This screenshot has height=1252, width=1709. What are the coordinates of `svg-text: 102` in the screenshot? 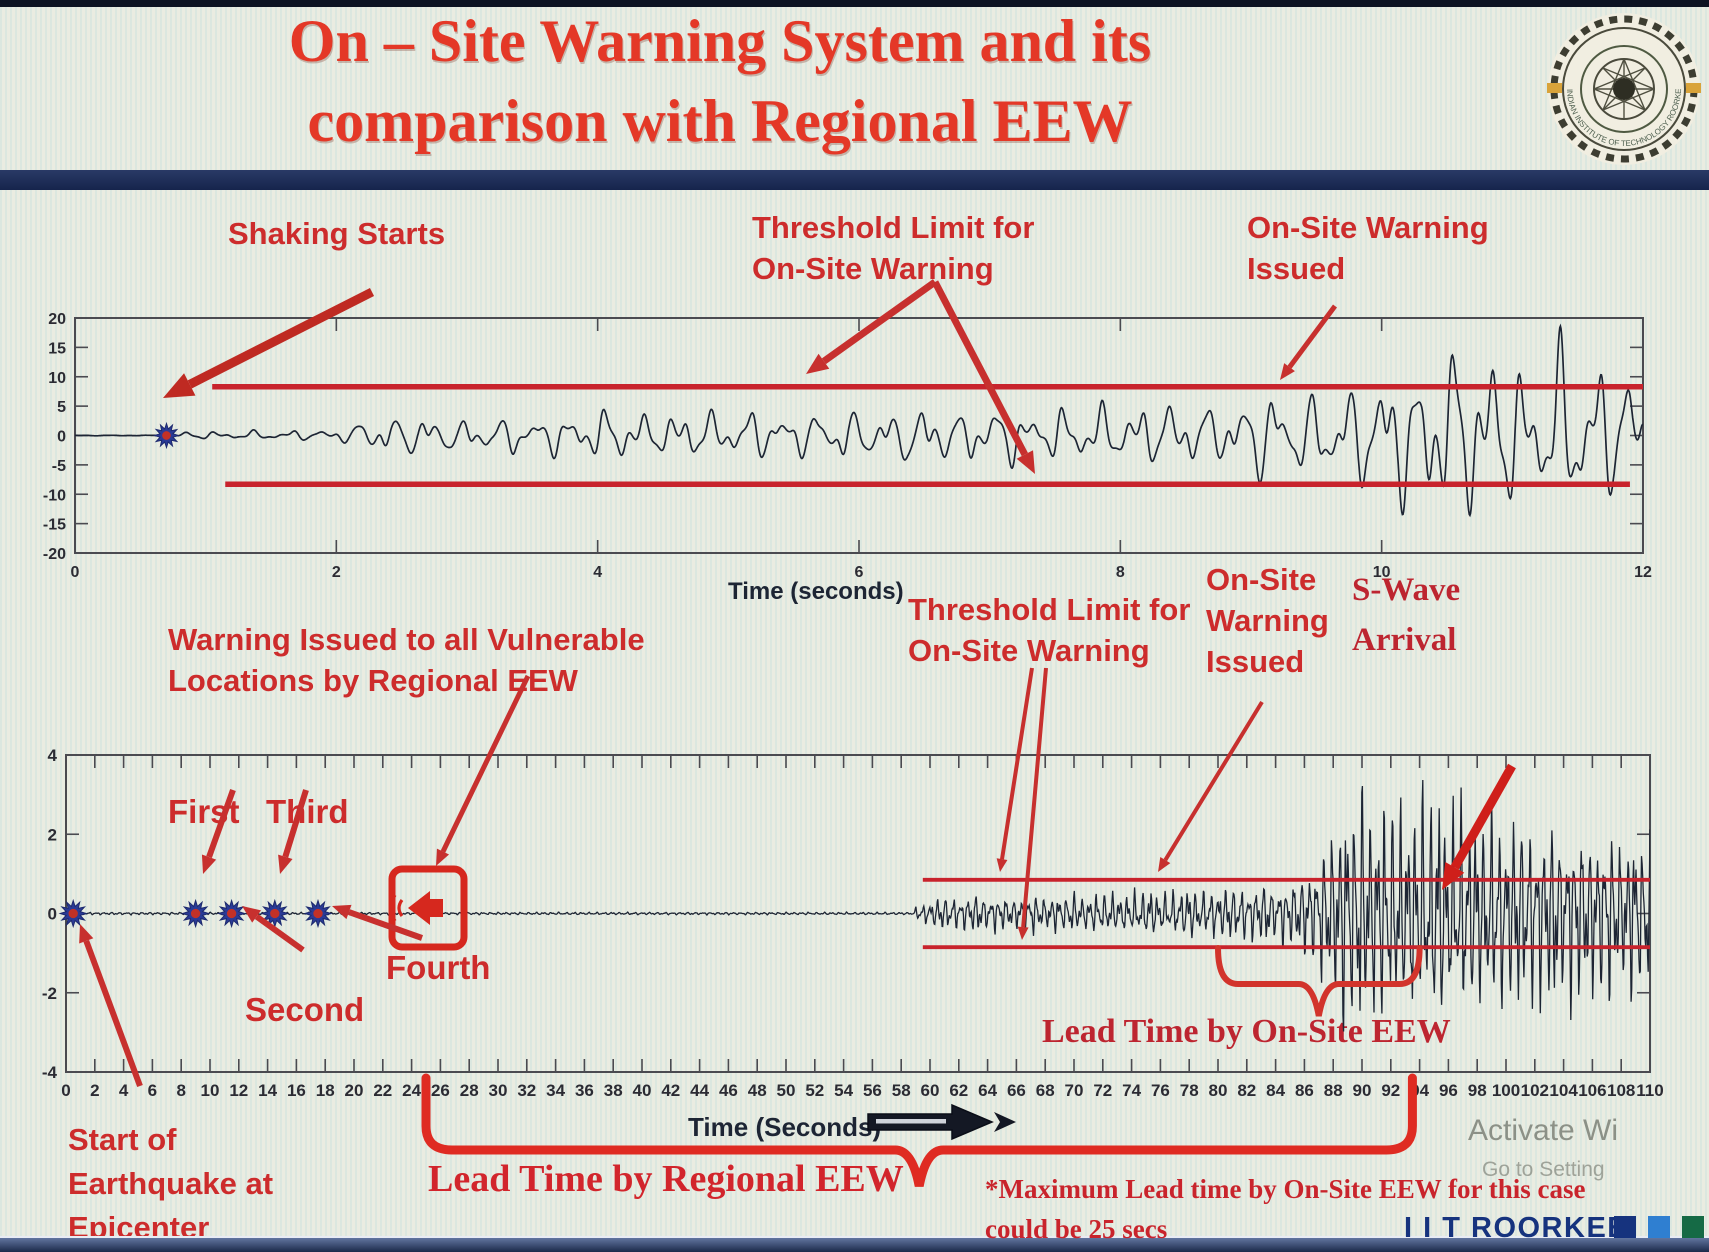 It's located at (1535, 1090).